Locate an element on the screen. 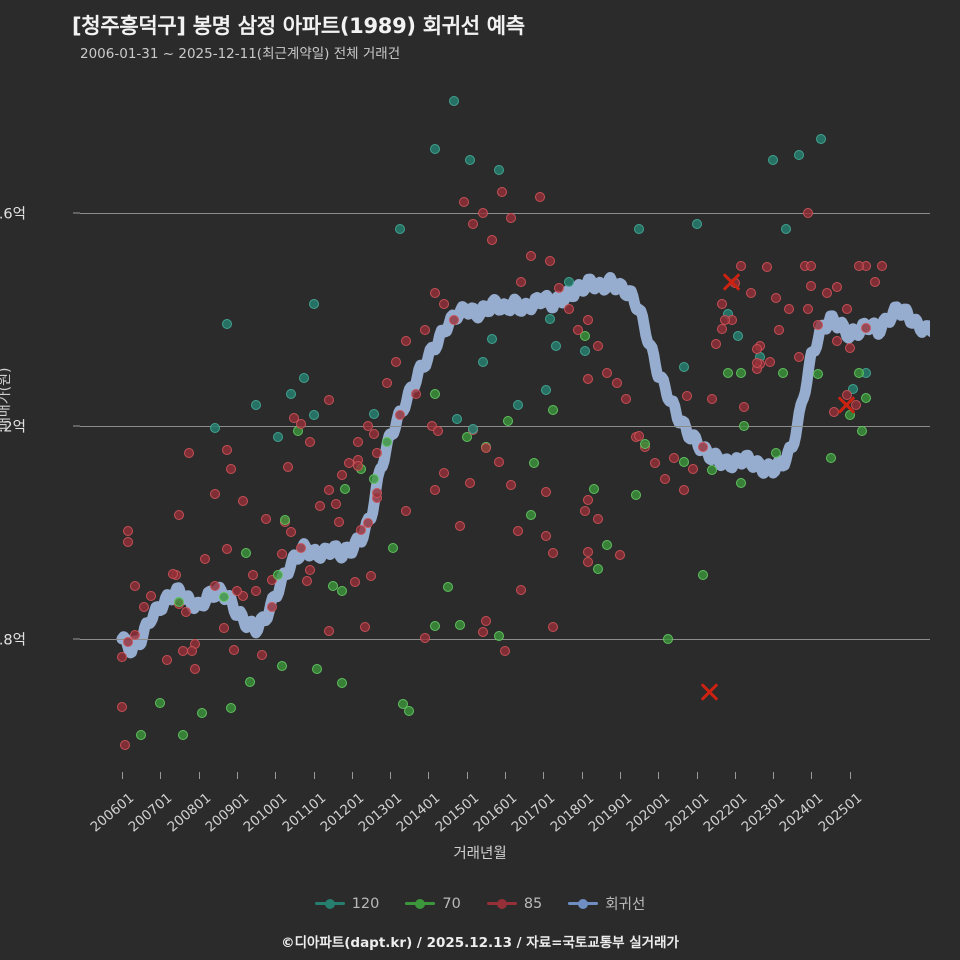 The height and width of the screenshot is (960, 960). legend-item-85: 85 is located at coordinates (514, 903).